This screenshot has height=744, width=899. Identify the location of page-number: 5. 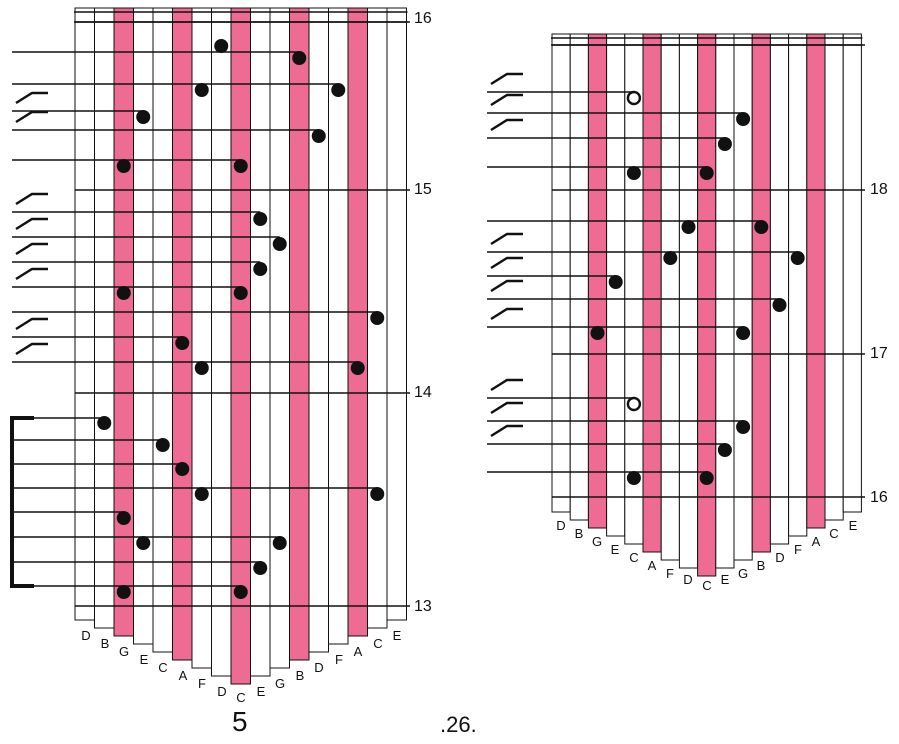
(240, 721).